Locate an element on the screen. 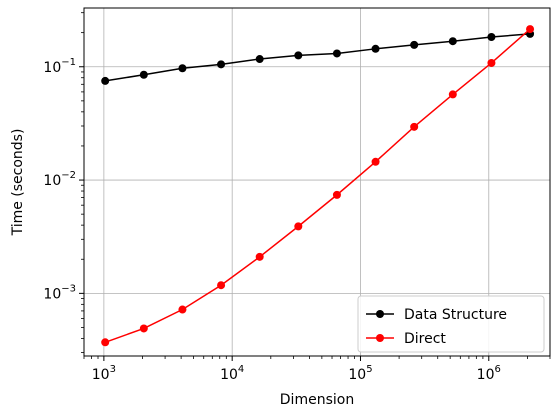 The image size is (553, 410). y-axis-label: Time (seconds) is located at coordinates (18, 183).